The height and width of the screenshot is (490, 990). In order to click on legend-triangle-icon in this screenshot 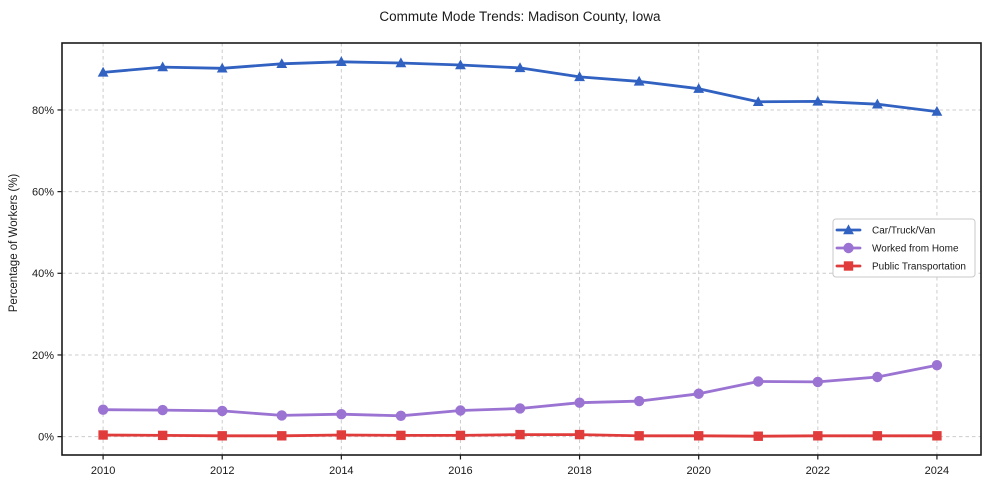, I will do `click(848, 229)`.